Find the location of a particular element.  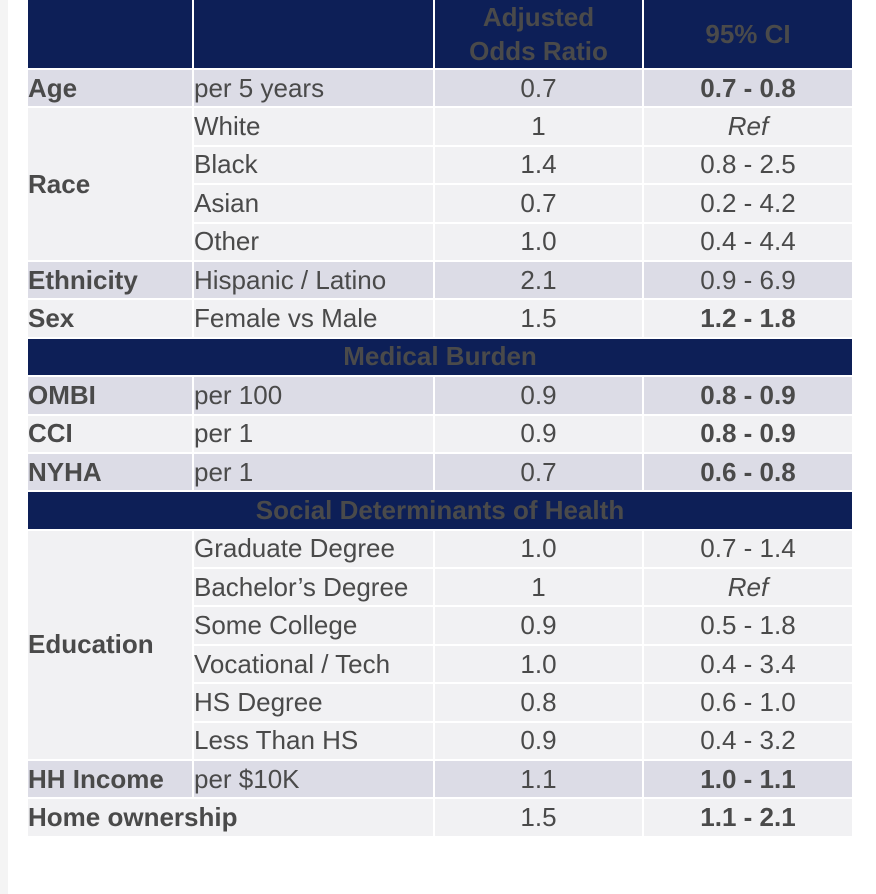

row-odds-ratio: 1.4 is located at coordinates (539, 165).